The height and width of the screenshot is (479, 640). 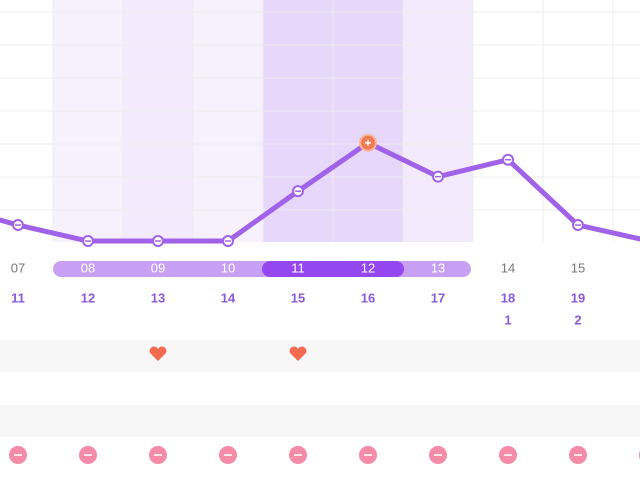 I want to click on date-label: 15, so click(x=298, y=297).